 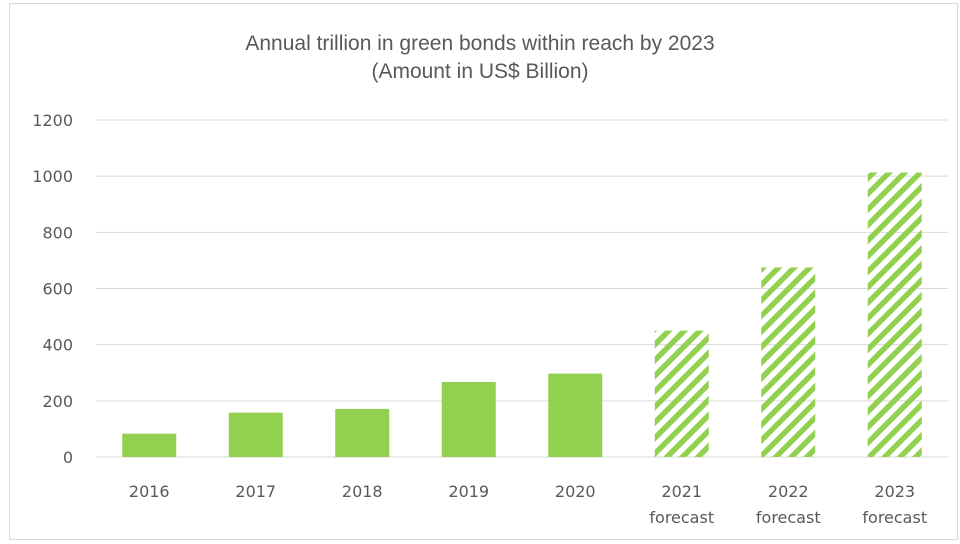 What do you see at coordinates (57, 289) in the screenshot?
I see `y-tick-label: 600` at bounding box center [57, 289].